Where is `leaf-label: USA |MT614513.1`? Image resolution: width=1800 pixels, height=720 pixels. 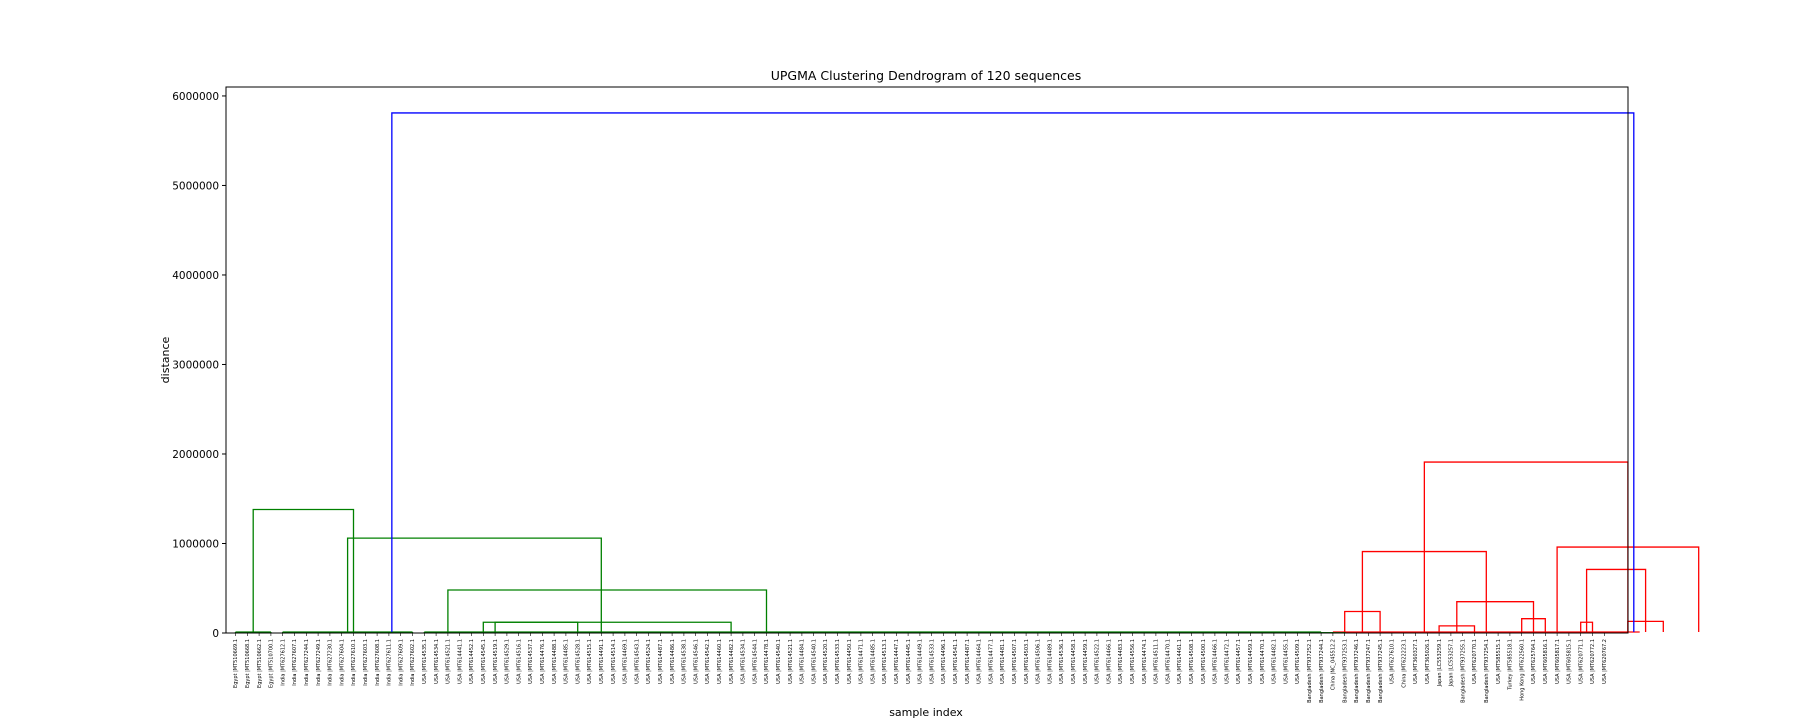
leaf-label: USA |MT614513.1 is located at coordinates (885, 661).